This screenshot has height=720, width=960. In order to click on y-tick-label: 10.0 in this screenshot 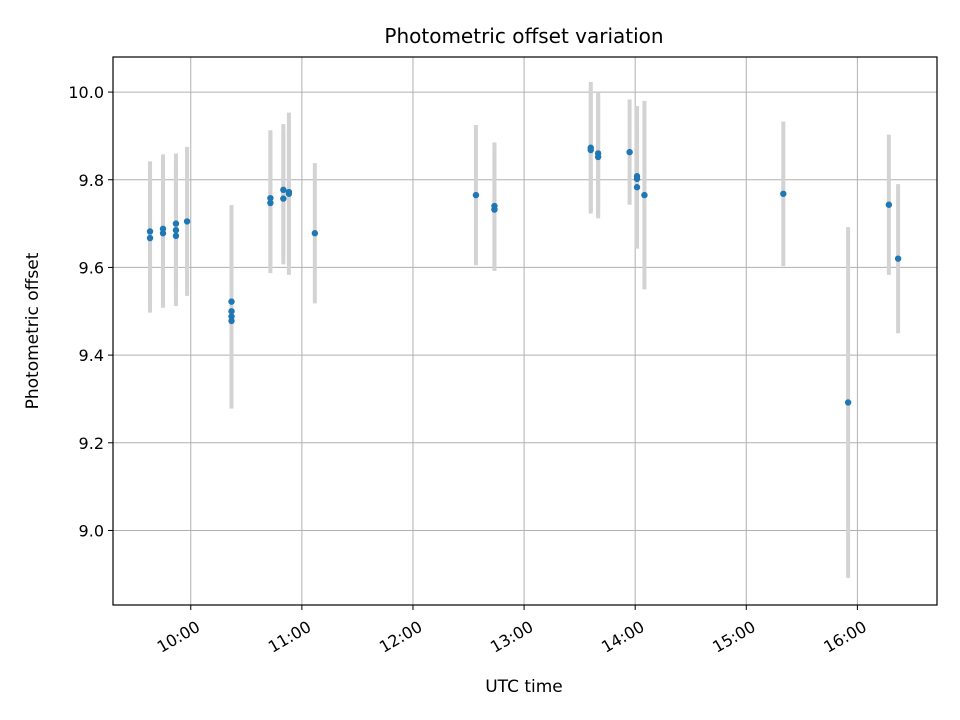, I will do `click(86, 92)`.